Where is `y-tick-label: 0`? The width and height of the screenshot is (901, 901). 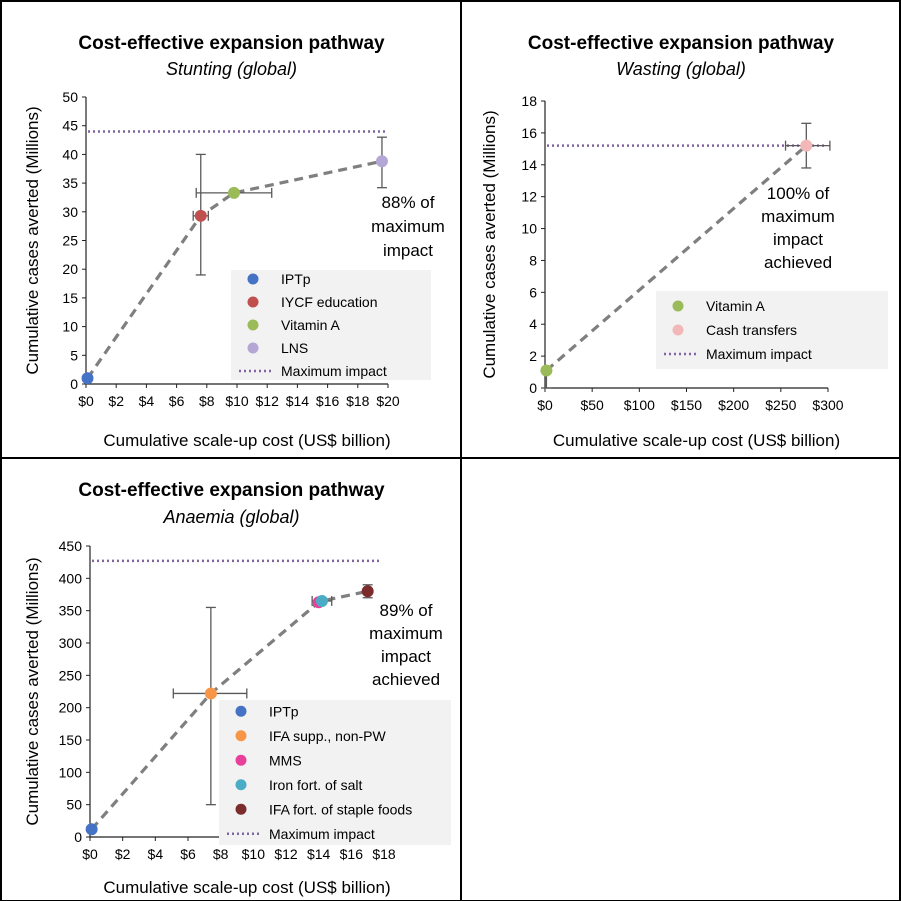
y-tick-label: 0 is located at coordinates (533, 388).